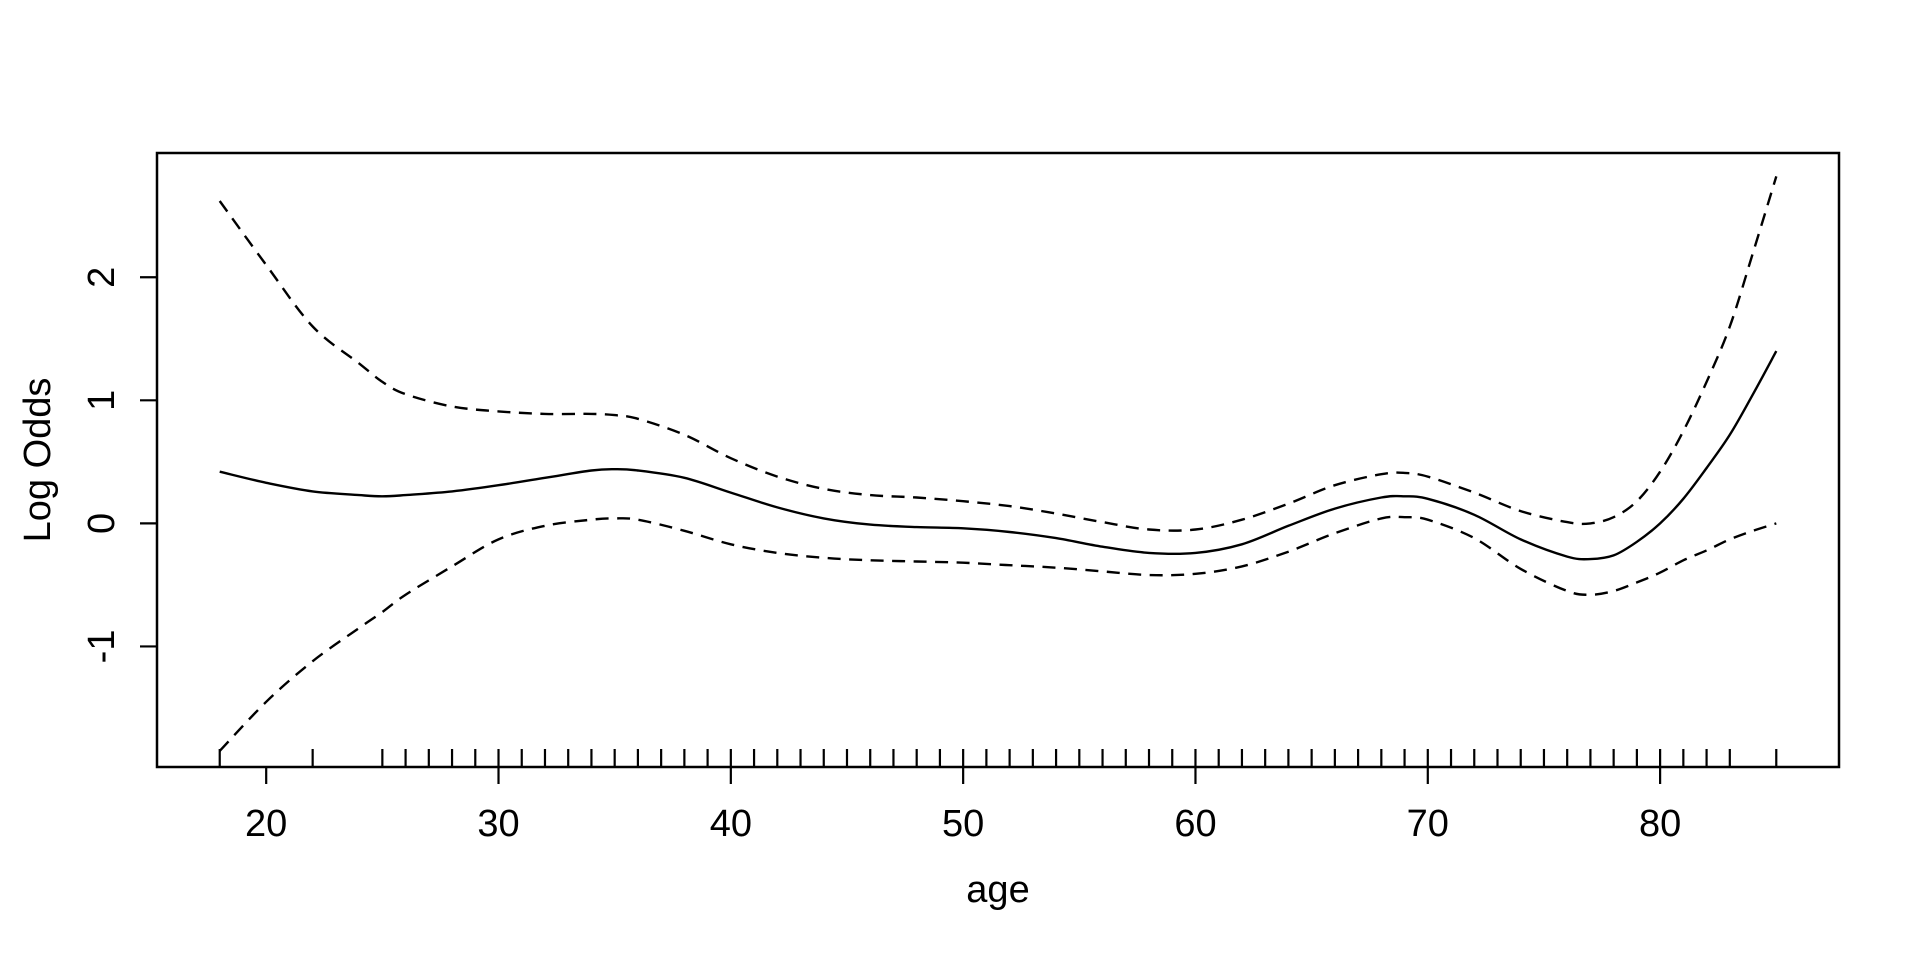  I want to click on x-tick-label-70: 70, so click(1428, 824).